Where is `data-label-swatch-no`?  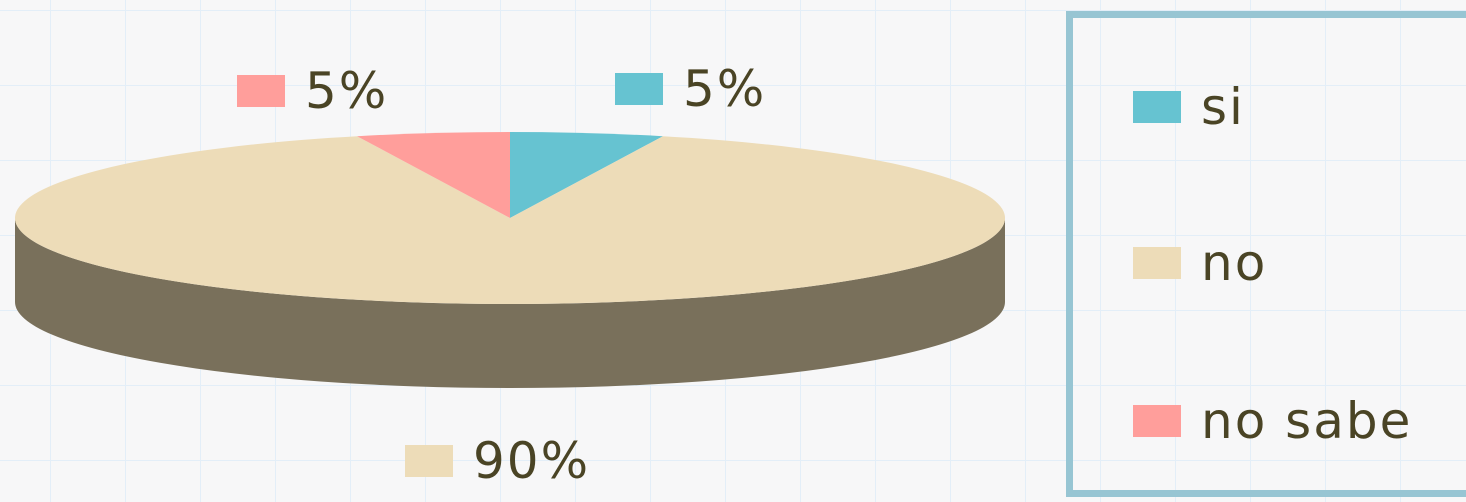 data-label-swatch-no is located at coordinates (429, 461).